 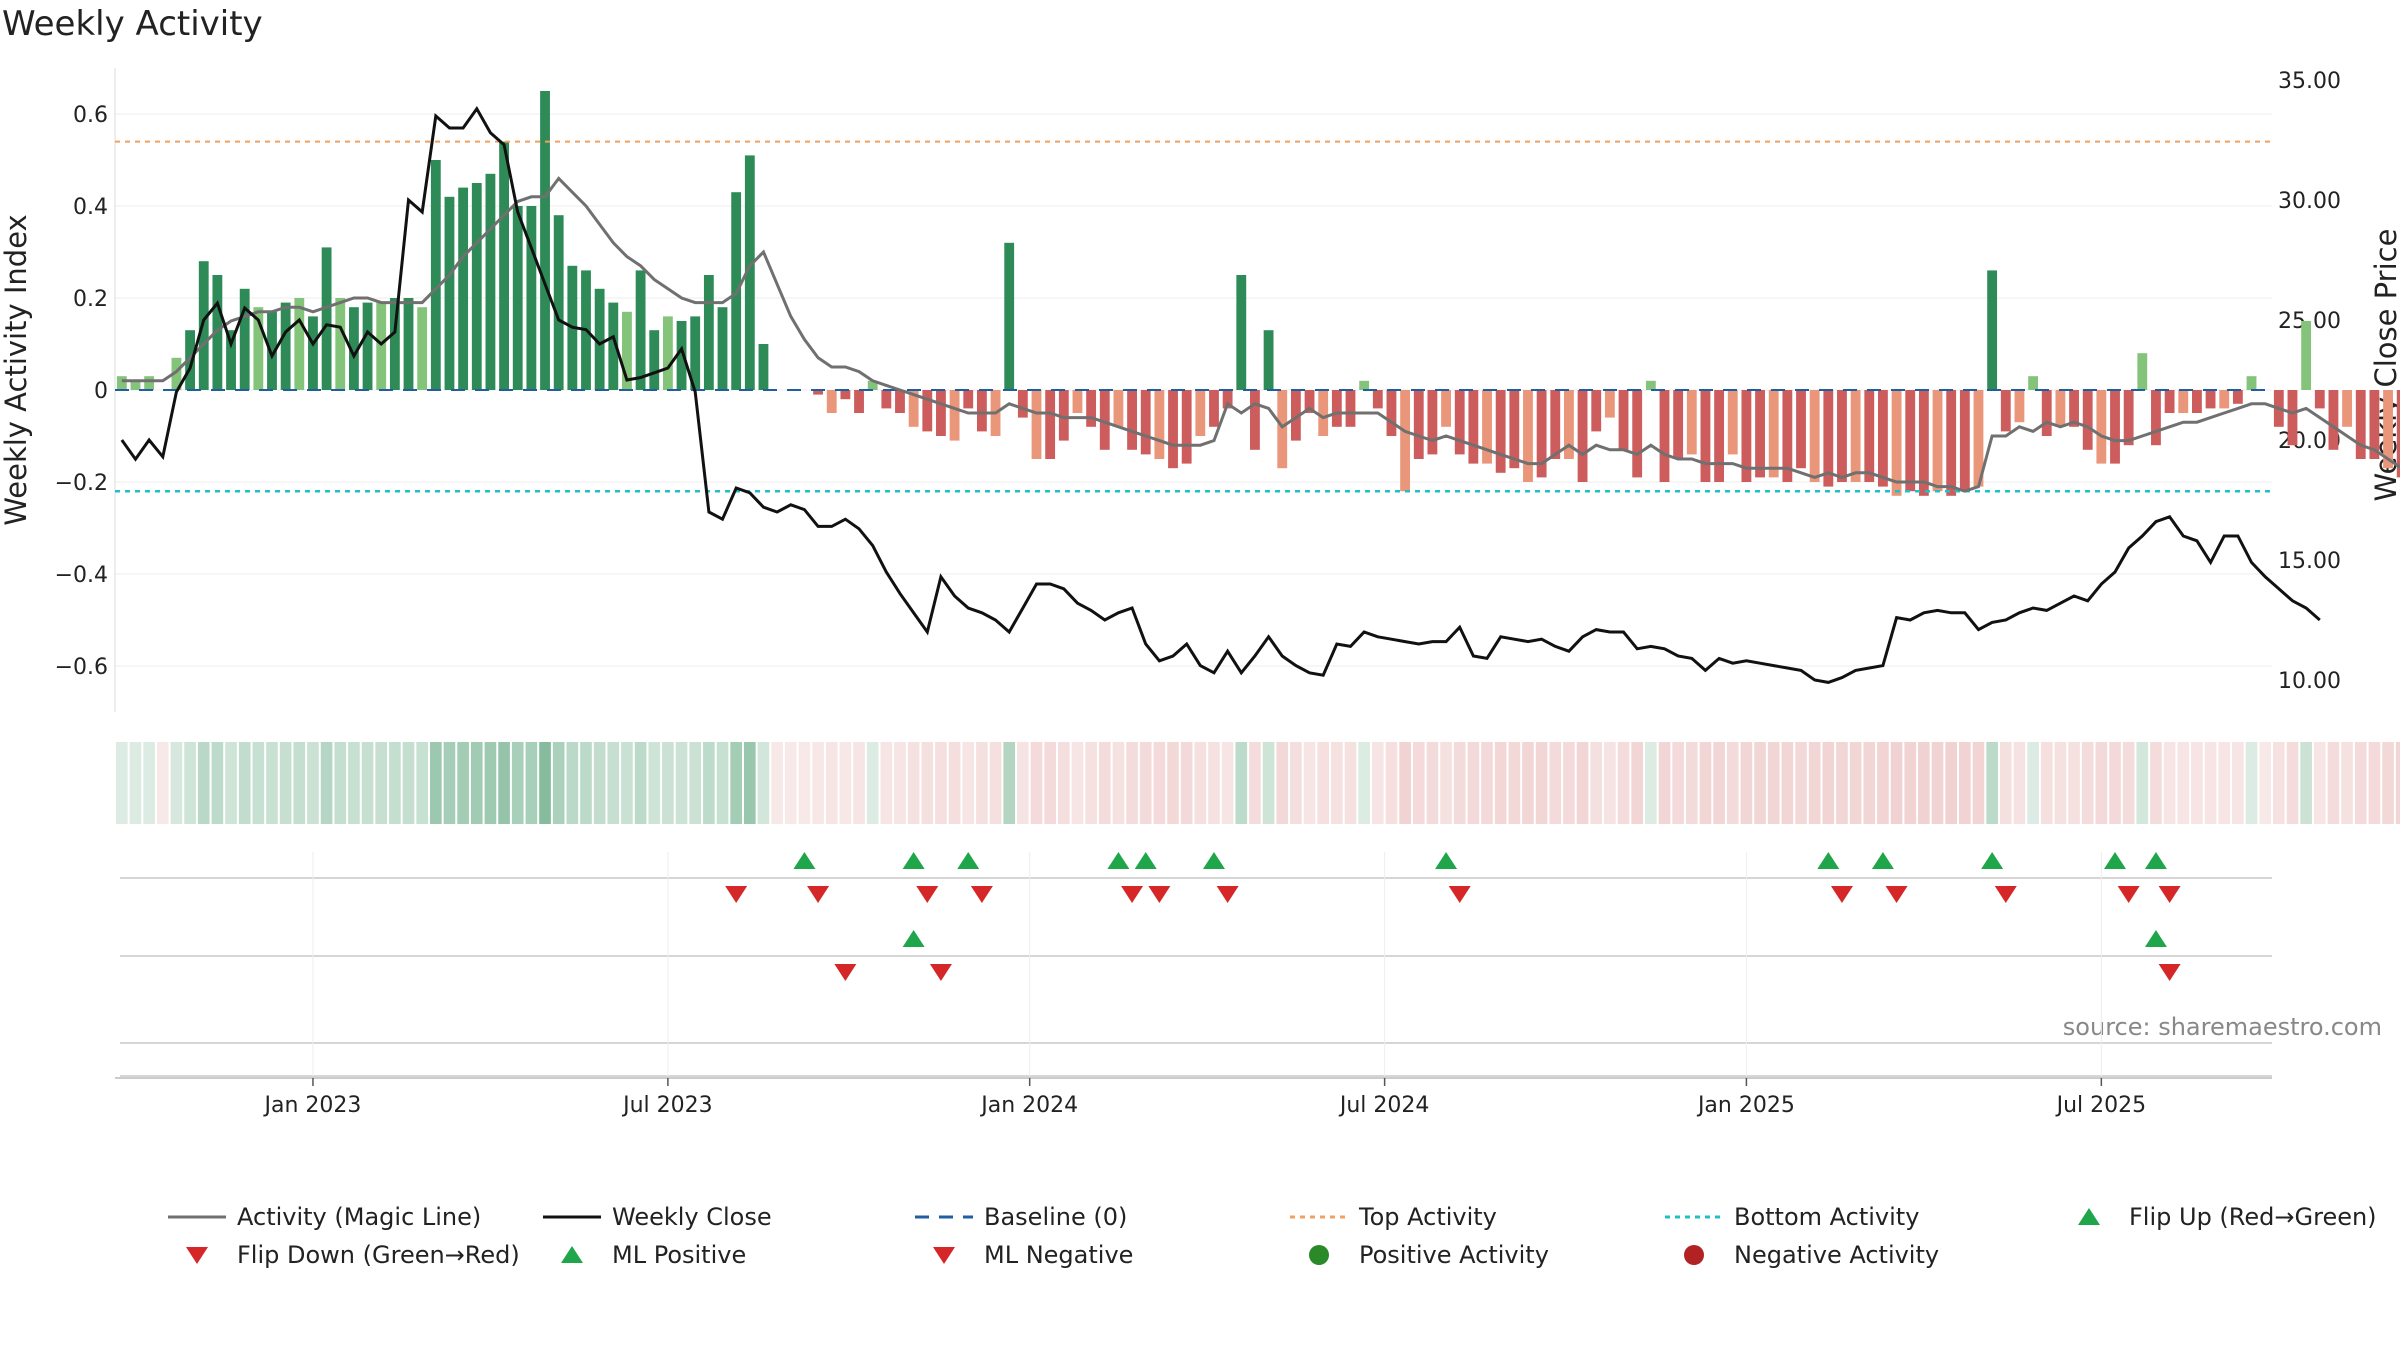 What do you see at coordinates (81, 575) in the screenshot?
I see `y-left-tick-label: −0.4` at bounding box center [81, 575].